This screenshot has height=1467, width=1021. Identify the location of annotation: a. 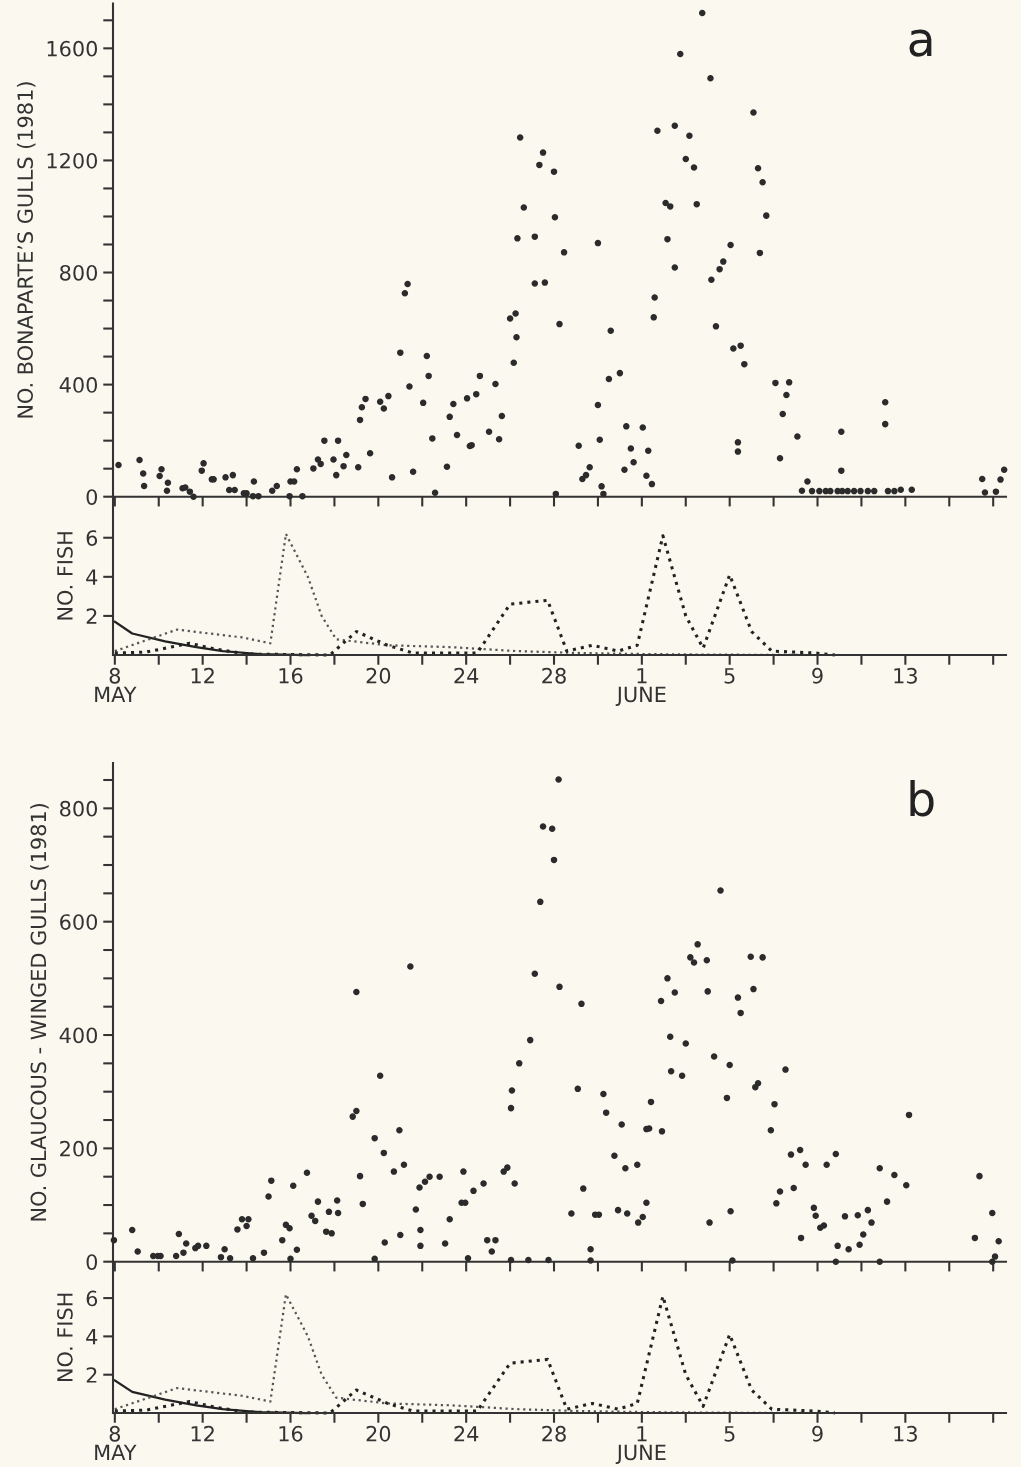
(920, 43).